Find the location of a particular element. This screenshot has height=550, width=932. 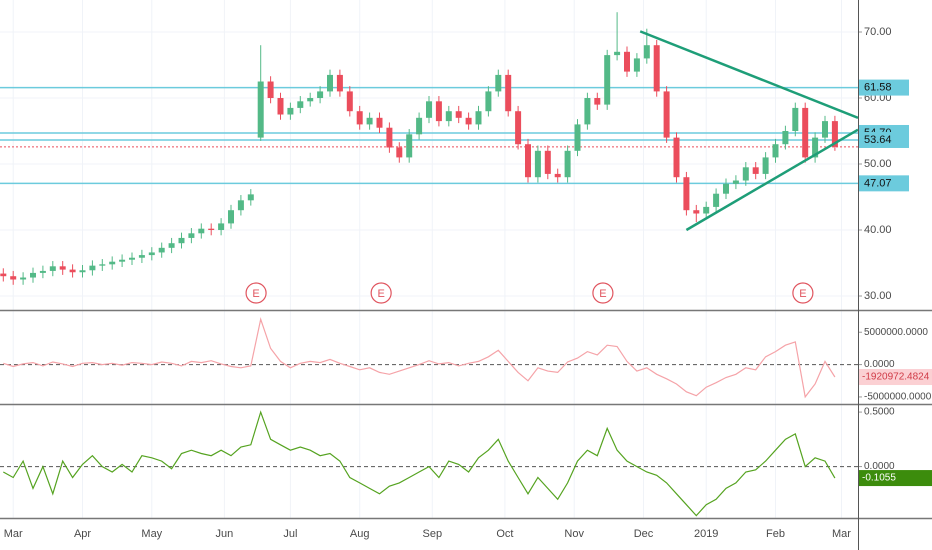

x-tick-label: Oct is located at coordinates (504, 534).